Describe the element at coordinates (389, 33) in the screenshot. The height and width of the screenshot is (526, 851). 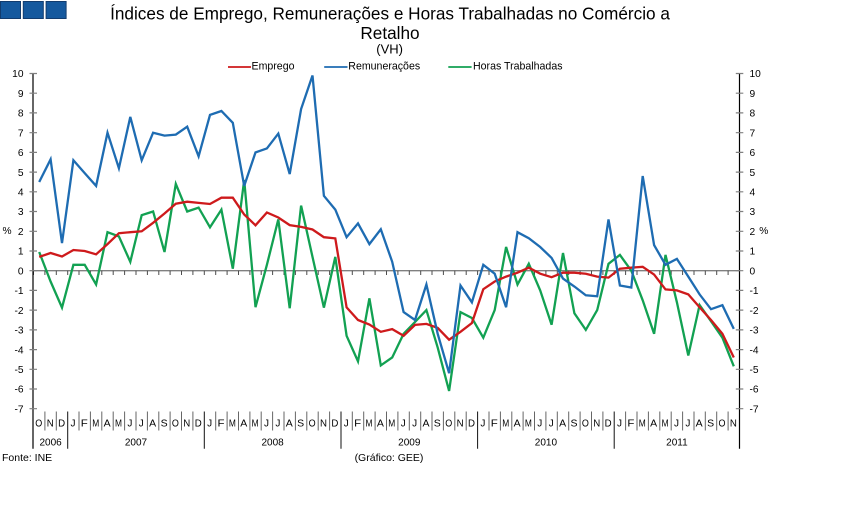
I see `svg-text: Retalho` at that location.